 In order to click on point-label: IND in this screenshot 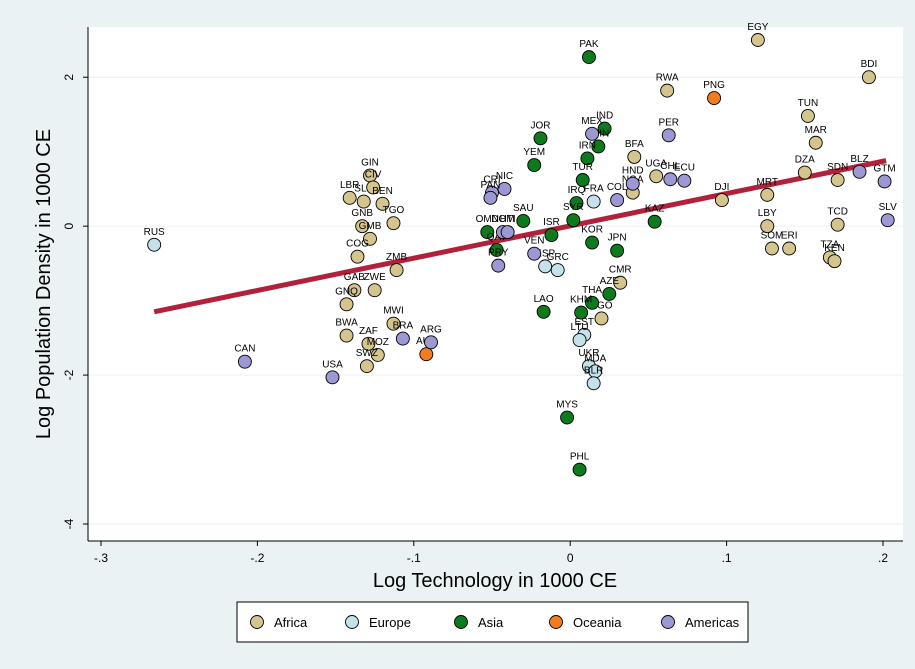, I will do `click(604, 116)`.